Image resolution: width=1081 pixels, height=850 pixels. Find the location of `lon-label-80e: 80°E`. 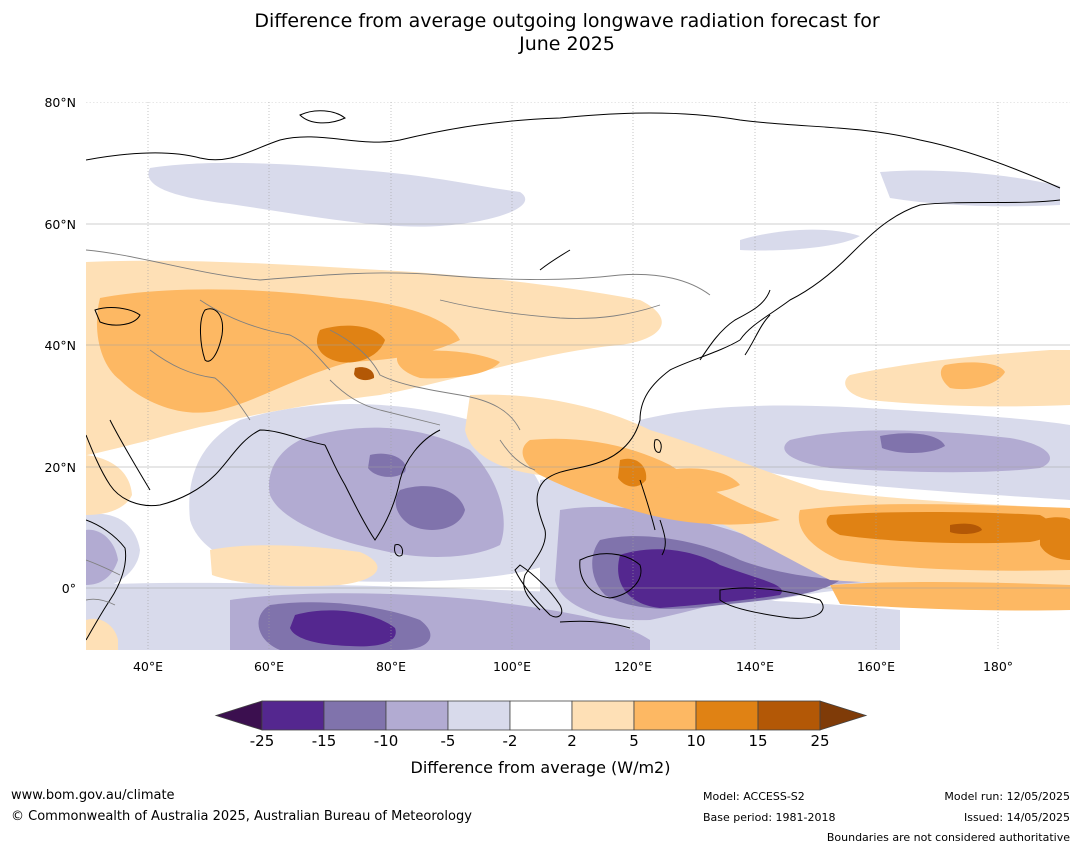

lon-label-80e: 80°E is located at coordinates (391, 666).